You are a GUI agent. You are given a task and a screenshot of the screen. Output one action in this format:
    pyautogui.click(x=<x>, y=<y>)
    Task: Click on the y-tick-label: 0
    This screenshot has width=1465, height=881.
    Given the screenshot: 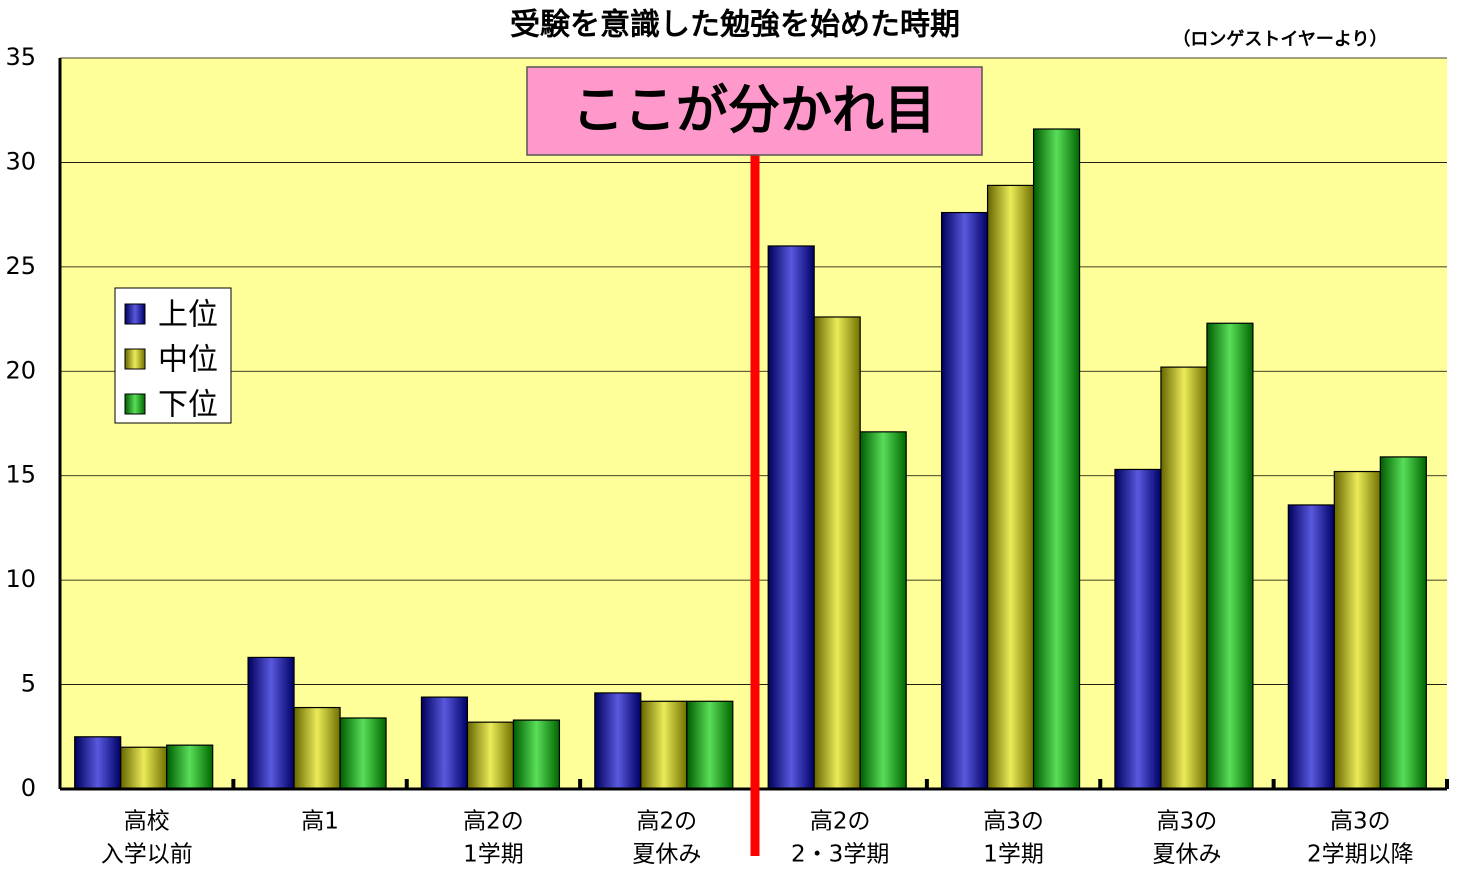 What is the action you would take?
    pyautogui.click(x=28, y=788)
    